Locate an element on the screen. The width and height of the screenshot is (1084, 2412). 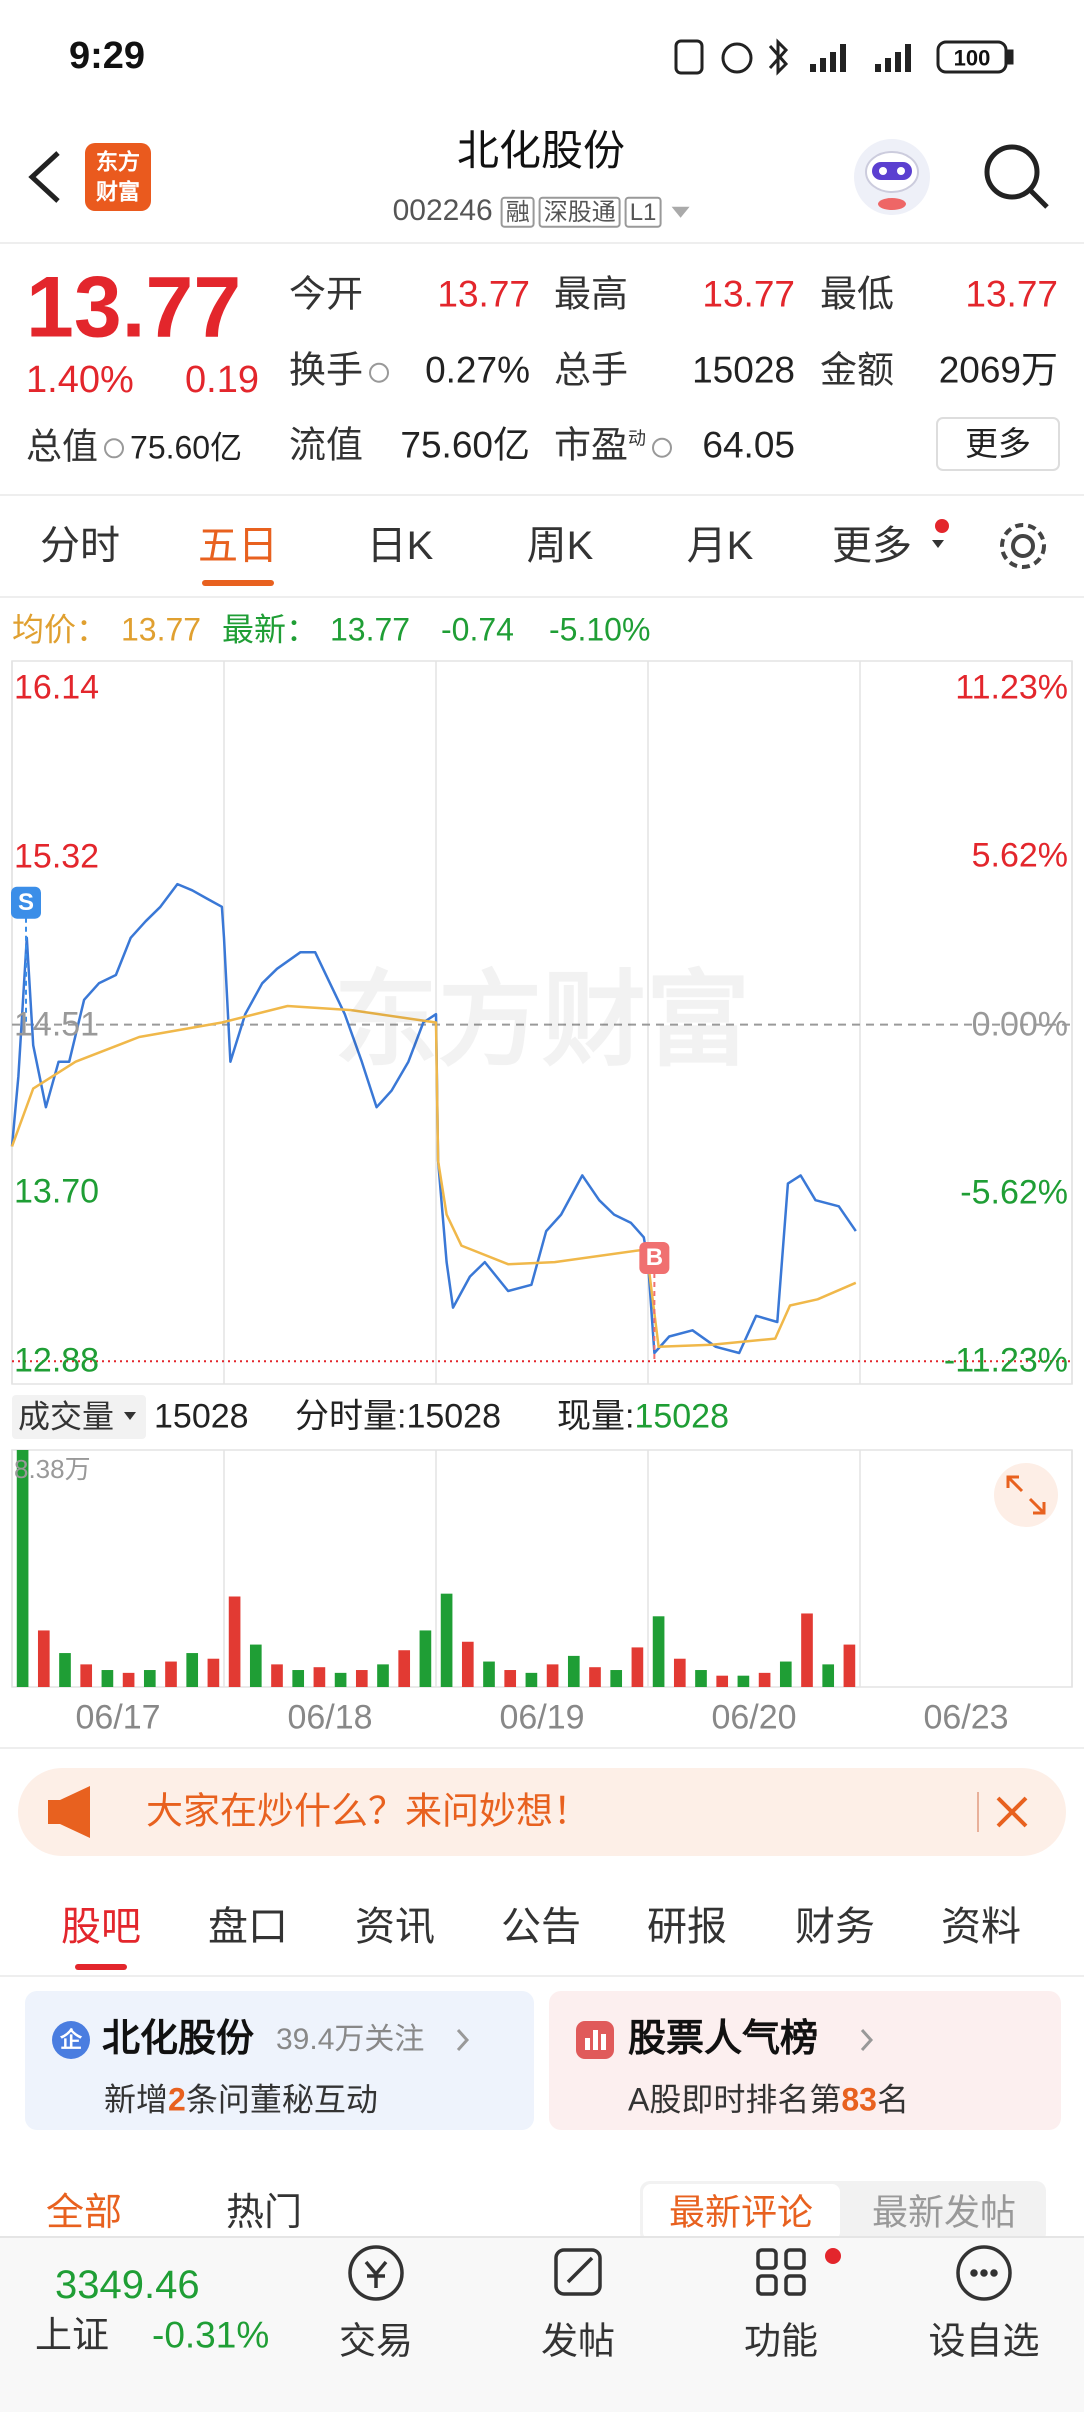
section-tab: 财务 is located at coordinates (835, 1927).